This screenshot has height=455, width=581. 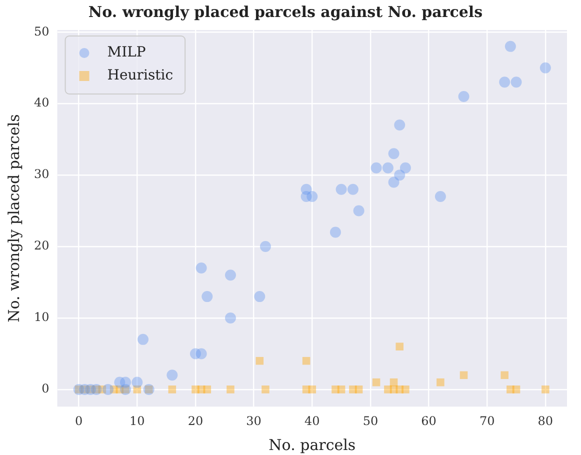 What do you see at coordinates (487, 421) in the screenshot?
I see `x-tick-label: 70` at bounding box center [487, 421].